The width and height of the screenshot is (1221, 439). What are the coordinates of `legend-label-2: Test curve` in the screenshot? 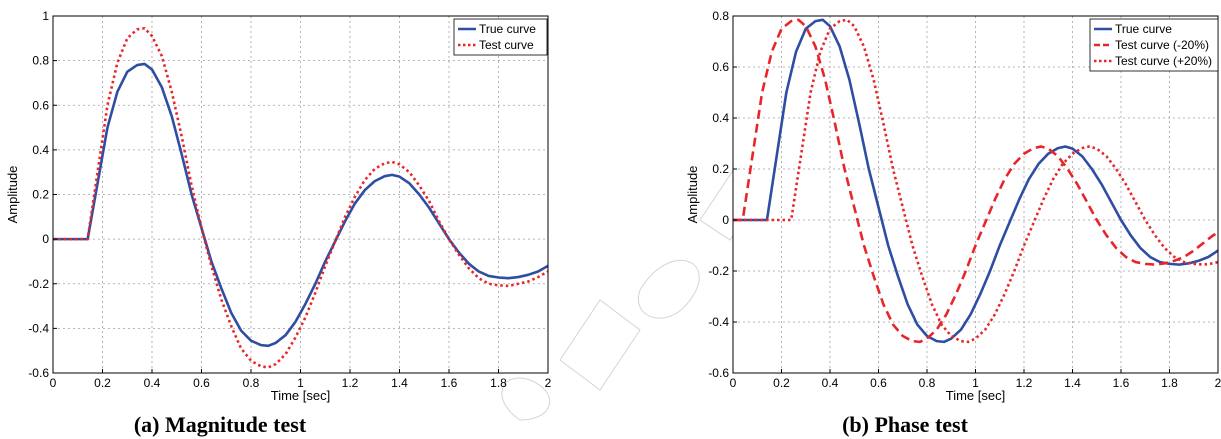 It's located at (506, 45).